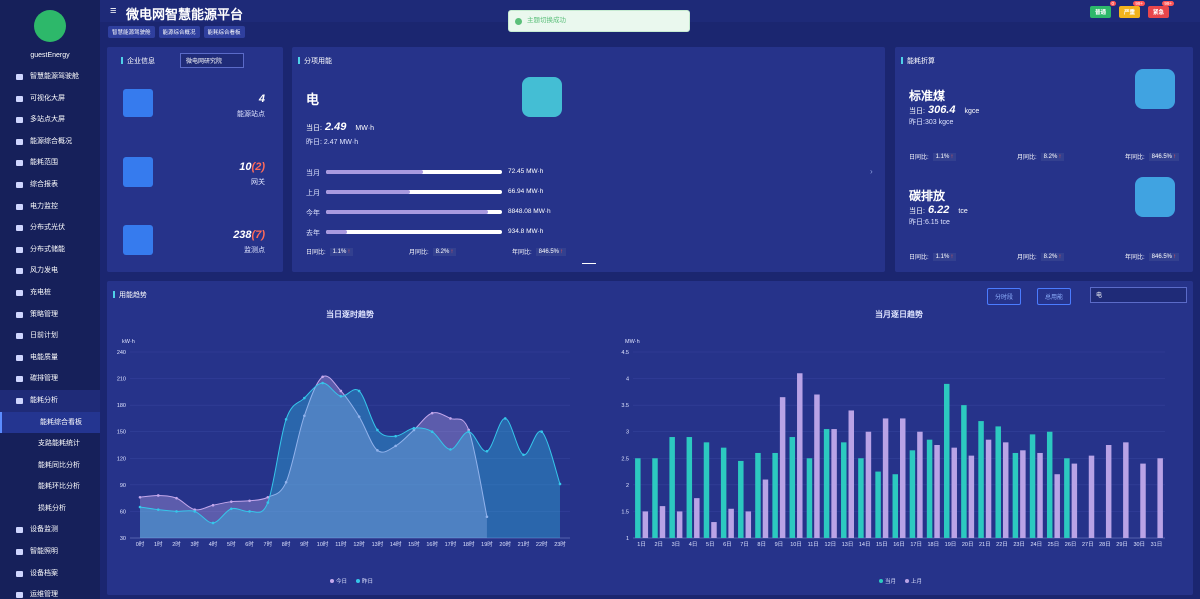 This screenshot has height=599, width=1200. I want to click on company-select: 微电网研究院, so click(212, 60).